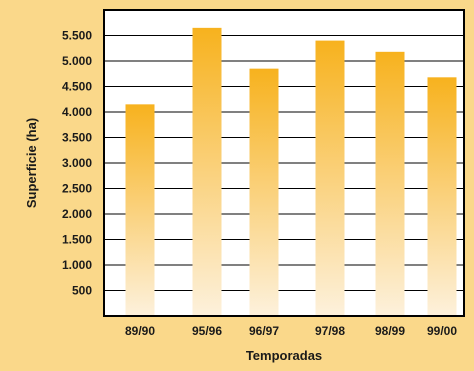 This screenshot has height=371, width=474. Describe the element at coordinates (77, 87) in the screenshot. I see `y-tick-label: 4.500` at that location.